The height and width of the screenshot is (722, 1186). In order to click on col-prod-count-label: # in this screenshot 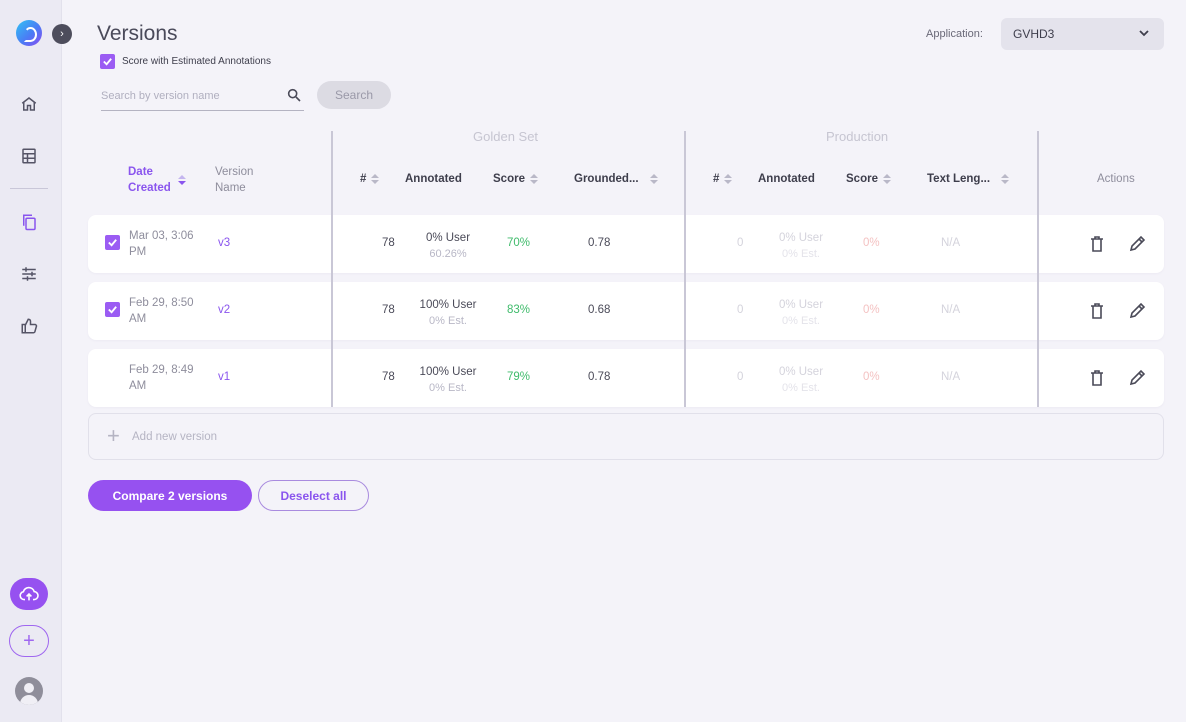, I will do `click(716, 179)`.